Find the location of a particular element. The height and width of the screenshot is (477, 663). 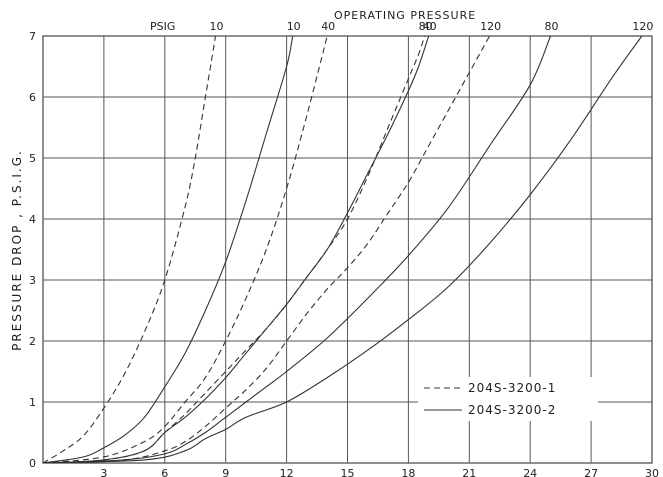

x-tick-label: 6 is located at coordinates (164, 472).